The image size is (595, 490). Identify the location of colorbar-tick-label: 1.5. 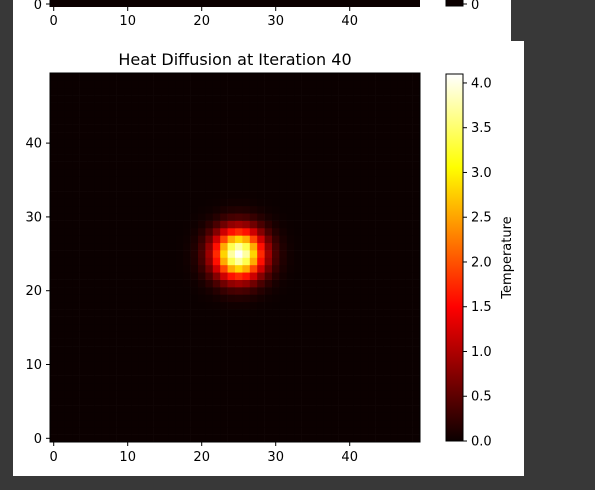
(481, 307).